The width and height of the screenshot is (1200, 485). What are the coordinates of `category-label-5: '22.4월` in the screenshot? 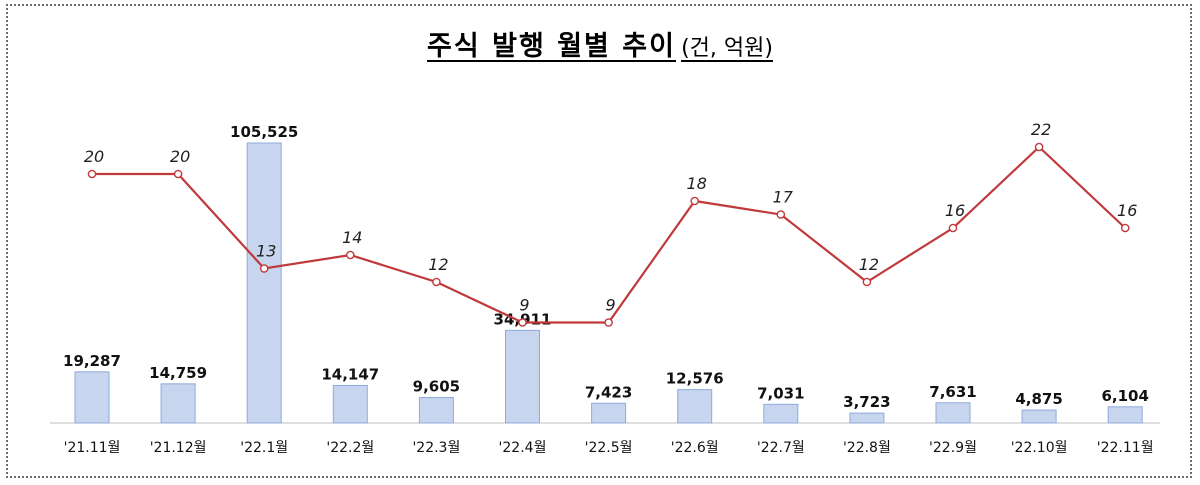 It's located at (523, 448).